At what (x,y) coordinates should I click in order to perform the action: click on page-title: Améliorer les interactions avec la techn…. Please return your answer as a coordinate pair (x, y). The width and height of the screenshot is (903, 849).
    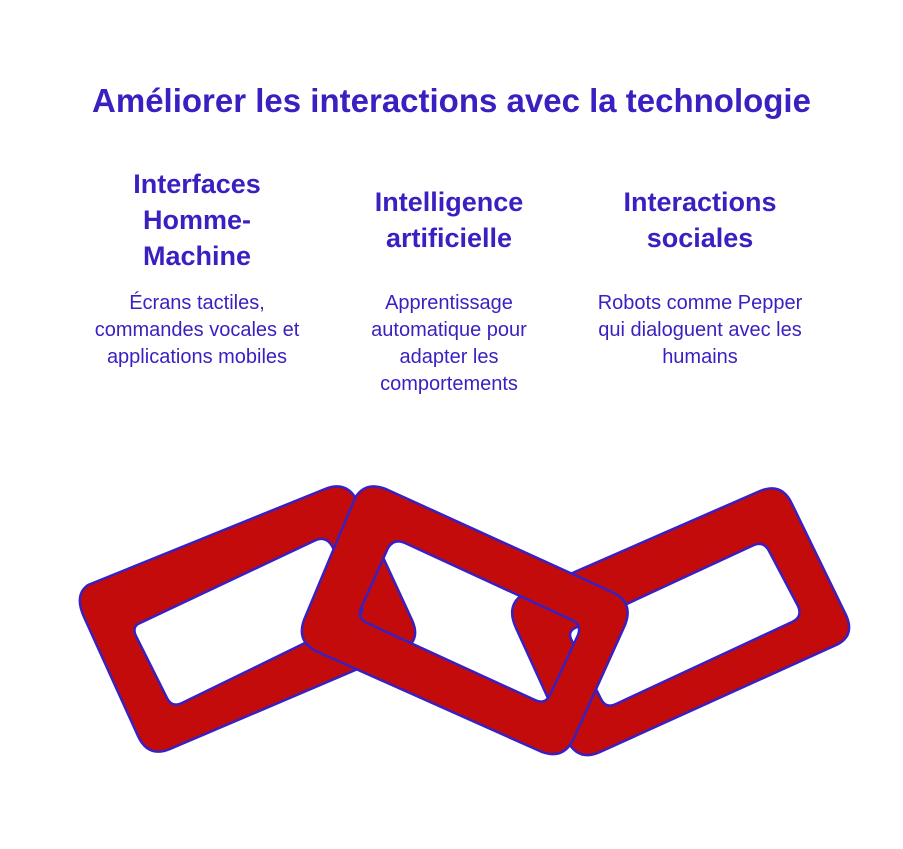
    Looking at the image, I should click on (451, 100).